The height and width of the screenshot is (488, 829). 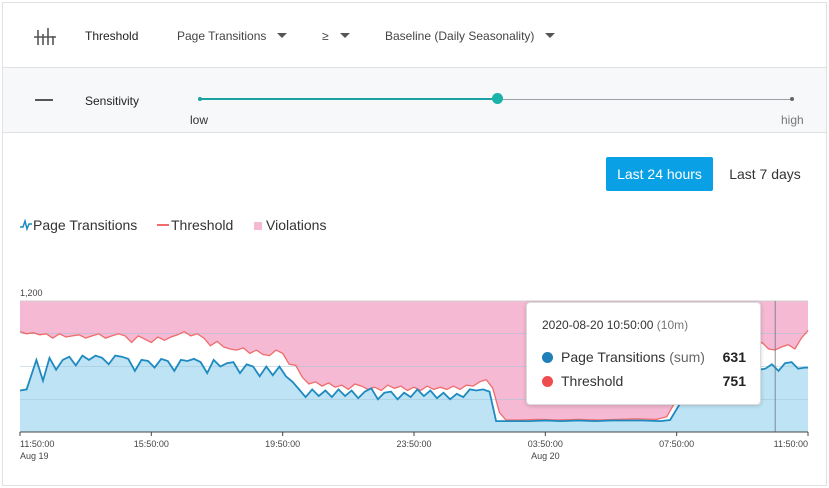 I want to click on metric-dropdown-value: Page Transitions, so click(x=222, y=36).